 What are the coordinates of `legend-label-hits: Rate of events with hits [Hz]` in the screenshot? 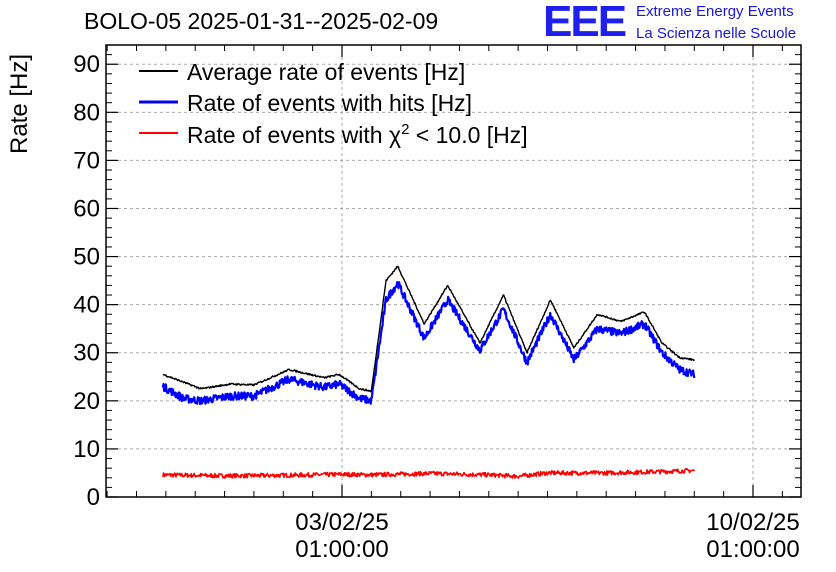 It's located at (329, 103).